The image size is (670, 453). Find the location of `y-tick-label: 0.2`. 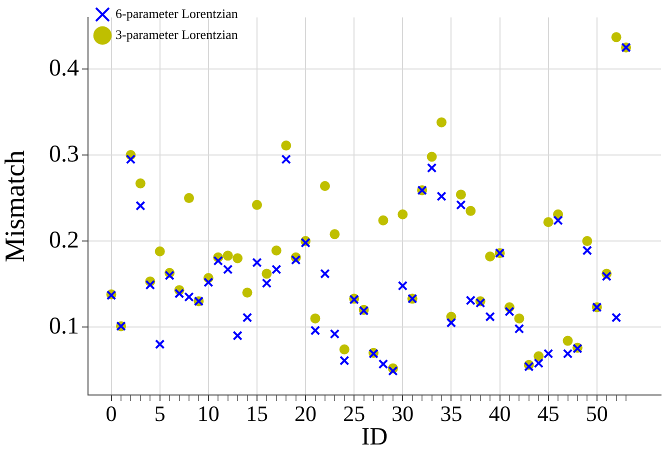

y-tick-label: 0.2 is located at coordinates (64, 240).